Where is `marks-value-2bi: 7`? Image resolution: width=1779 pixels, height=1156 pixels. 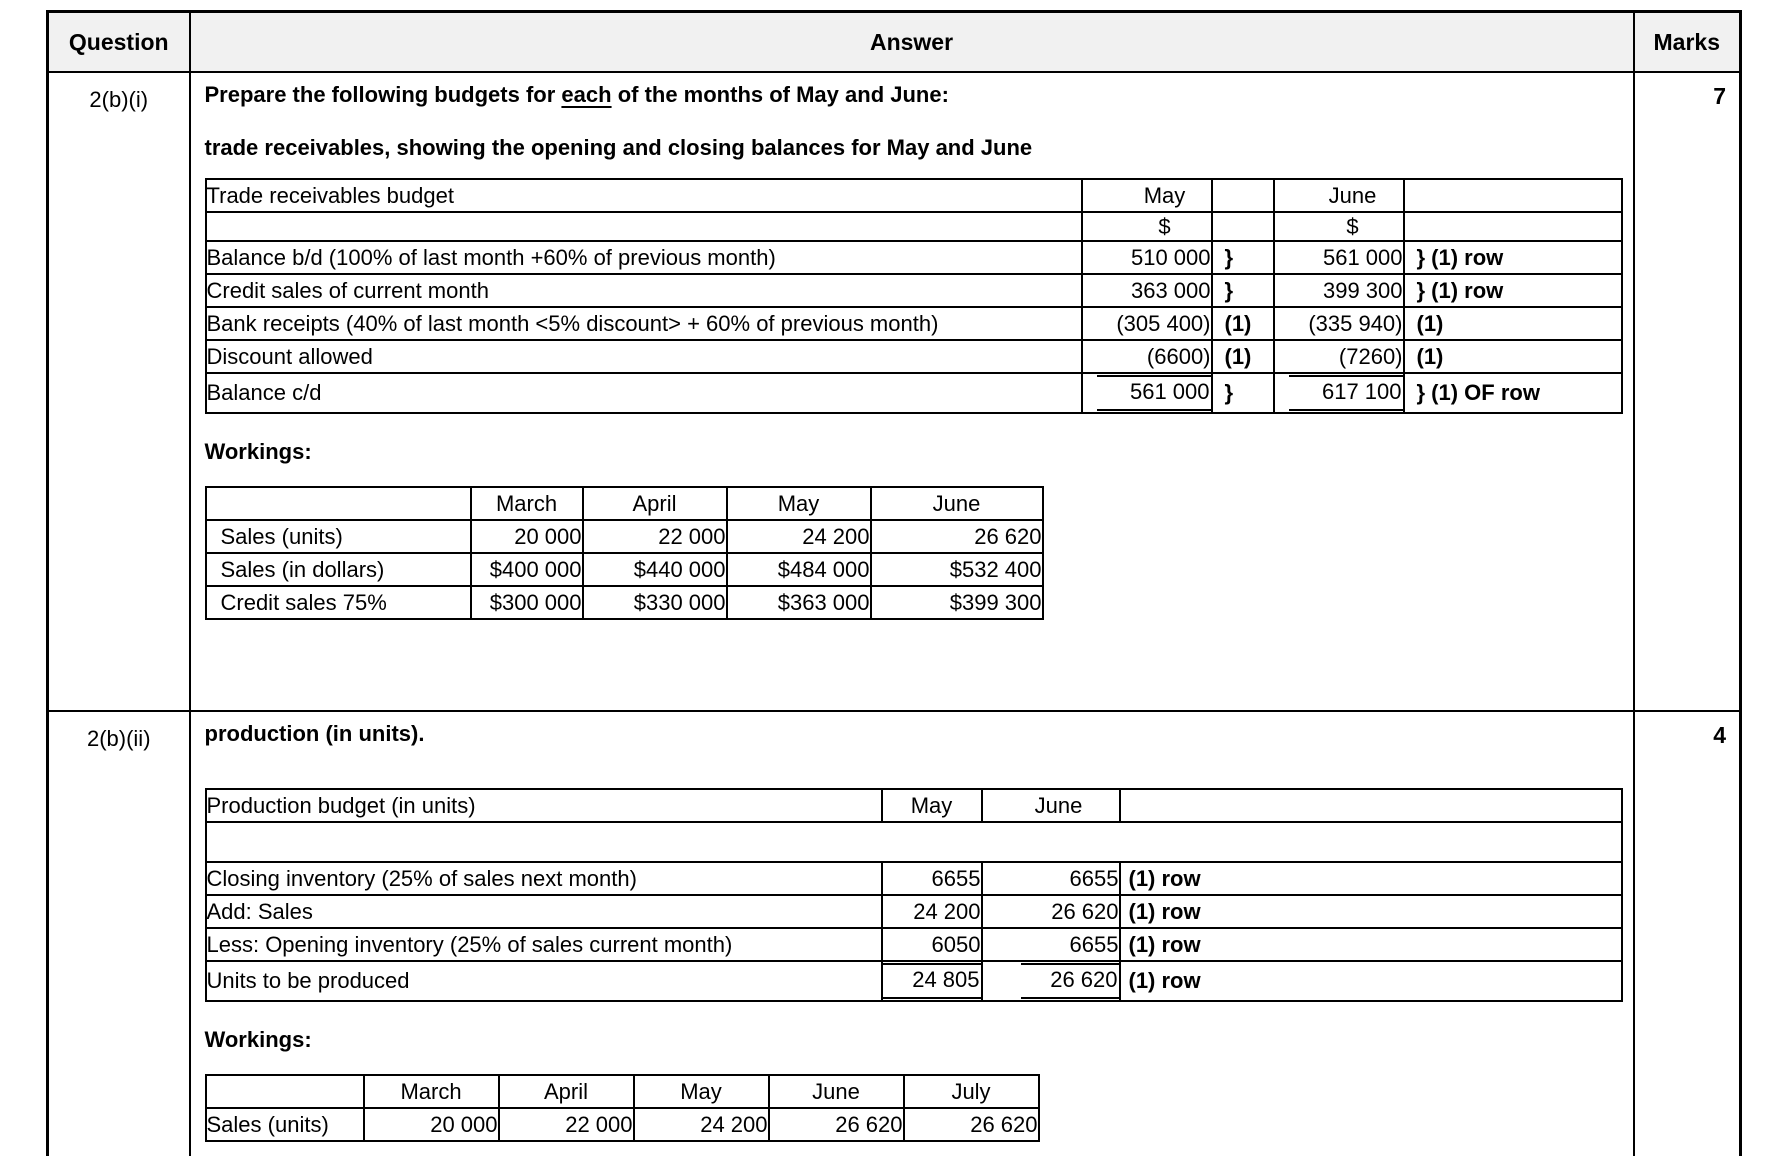 marks-value-2bi: 7 is located at coordinates (1687, 391).